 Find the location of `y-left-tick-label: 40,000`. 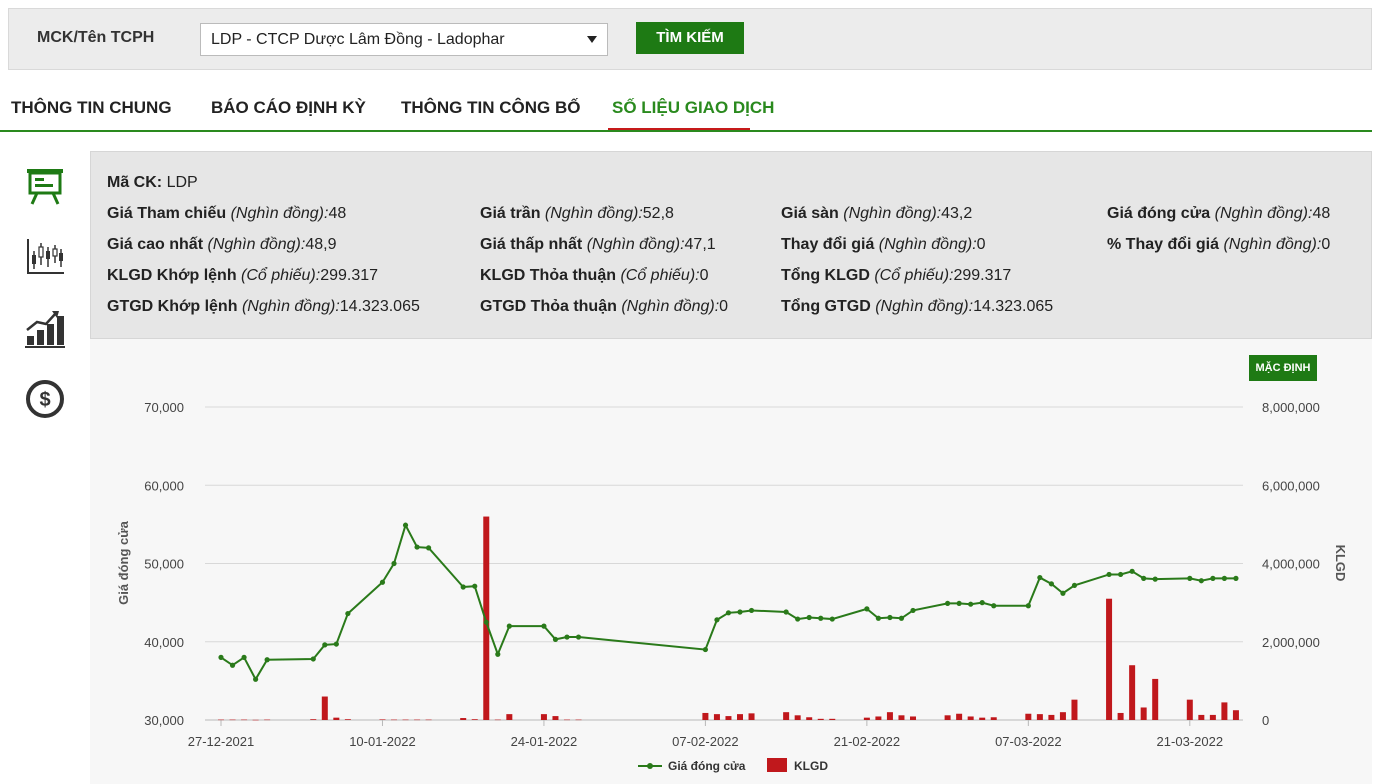

y-left-tick-label: 40,000 is located at coordinates (164, 642).